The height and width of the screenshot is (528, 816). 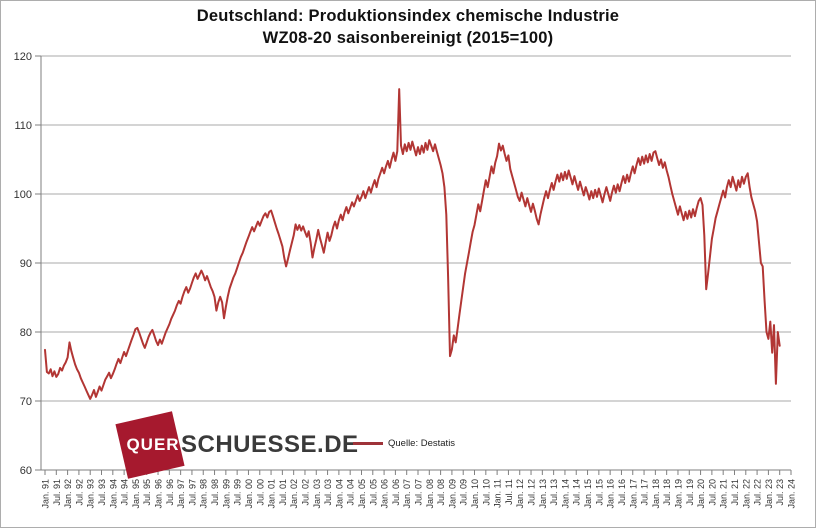 What do you see at coordinates (611, 494) in the screenshot?
I see `x-tick-label: Jan. 16` at bounding box center [611, 494].